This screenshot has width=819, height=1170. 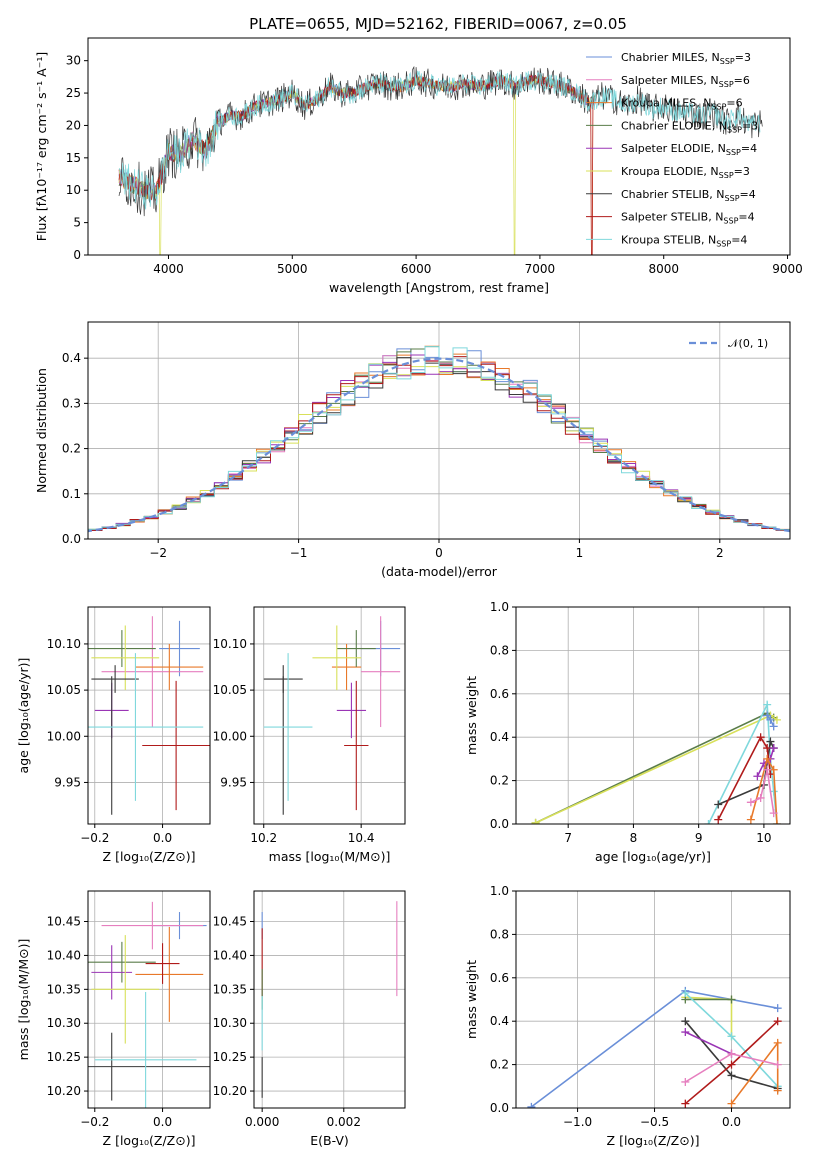 What do you see at coordinates (292, 269) in the screenshot?
I see `x-tick-label: 5000` at bounding box center [292, 269].